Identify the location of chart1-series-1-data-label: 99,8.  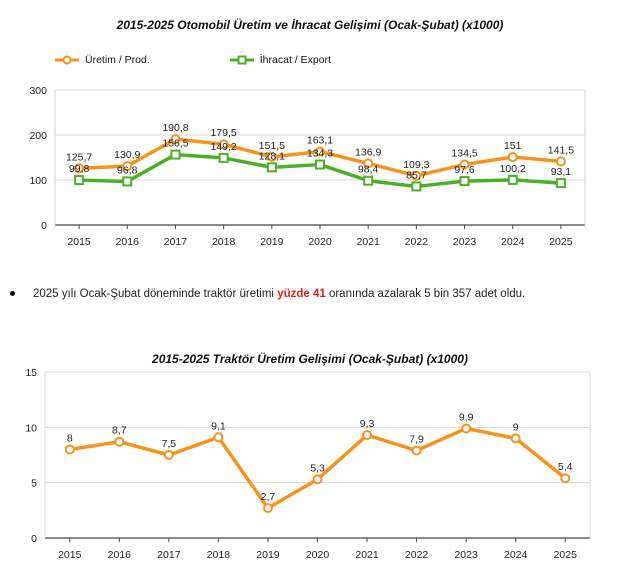
(79, 169).